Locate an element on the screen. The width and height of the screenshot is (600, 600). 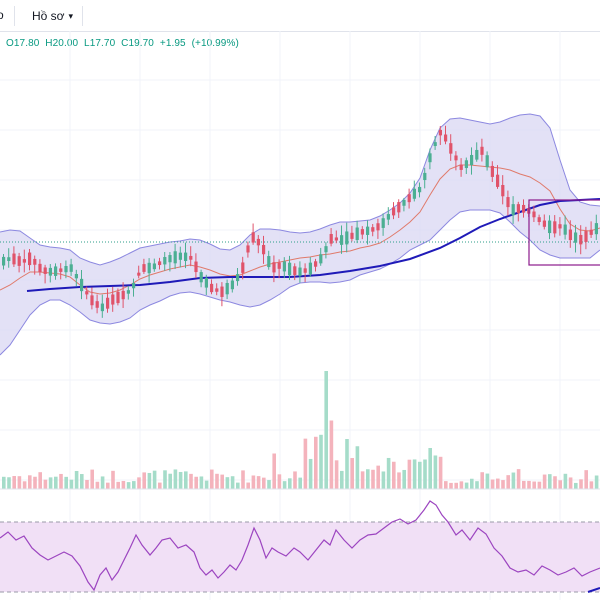
legend-high: H20.00 is located at coordinates (62, 43).